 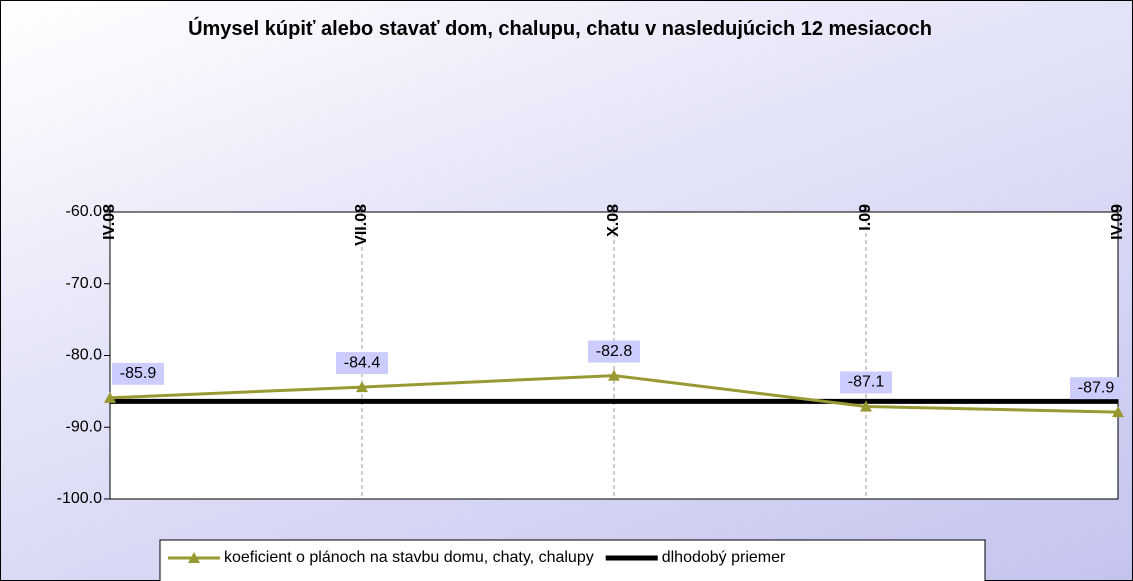 I want to click on legend-box, so click(x=572, y=560).